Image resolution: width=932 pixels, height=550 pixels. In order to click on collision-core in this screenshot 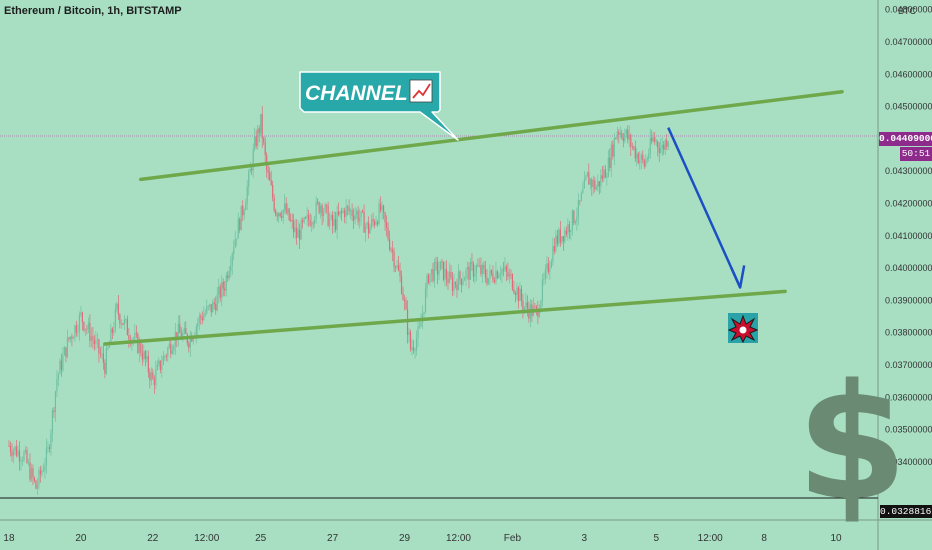, I will do `click(743, 330)`.